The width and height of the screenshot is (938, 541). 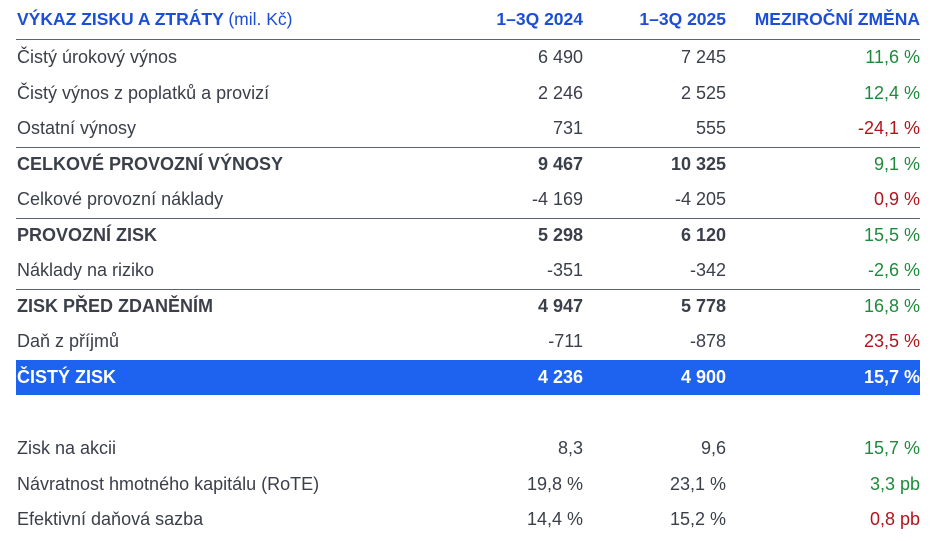 I want to click on change-value: 0,8 pb, so click(x=894, y=519).